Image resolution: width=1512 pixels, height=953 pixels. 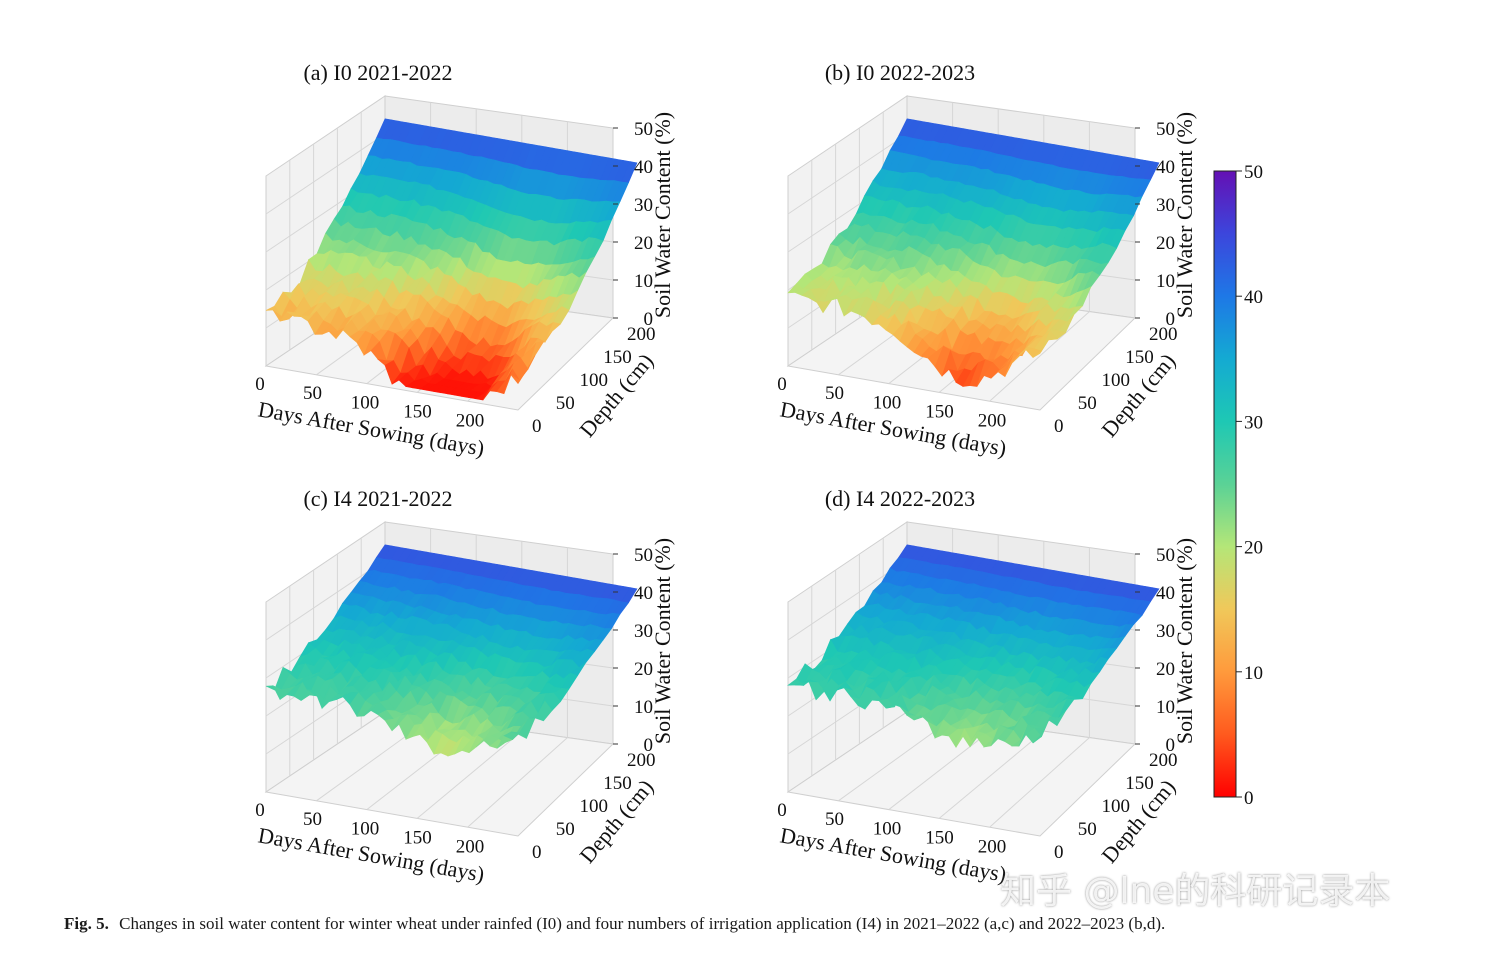 I want to click on colorbar-tick-label: 10, so click(x=1253, y=673).